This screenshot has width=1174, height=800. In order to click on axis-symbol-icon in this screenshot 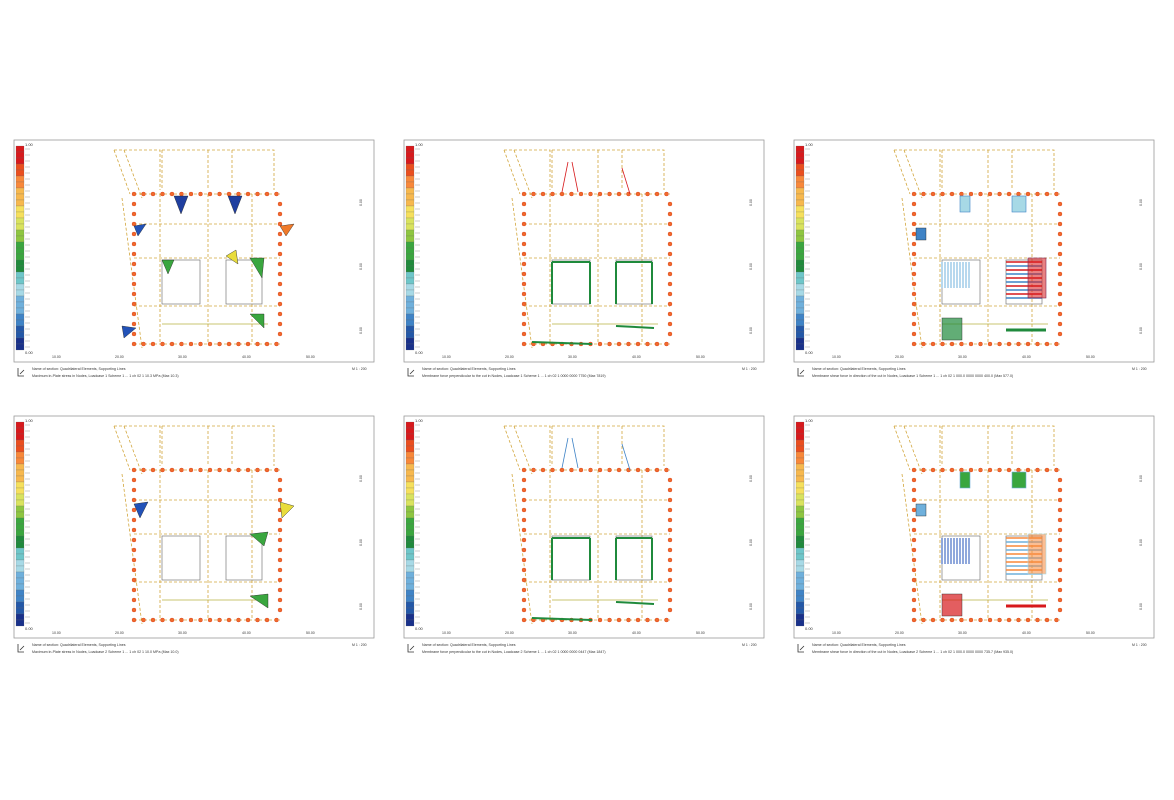, I will do `click(411, 372)`.